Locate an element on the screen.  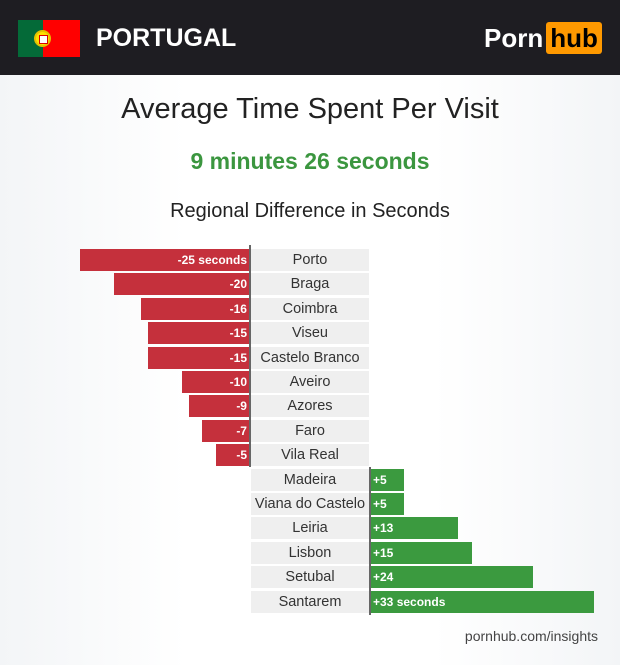
bar: -25 seconds is located at coordinates (165, 260).